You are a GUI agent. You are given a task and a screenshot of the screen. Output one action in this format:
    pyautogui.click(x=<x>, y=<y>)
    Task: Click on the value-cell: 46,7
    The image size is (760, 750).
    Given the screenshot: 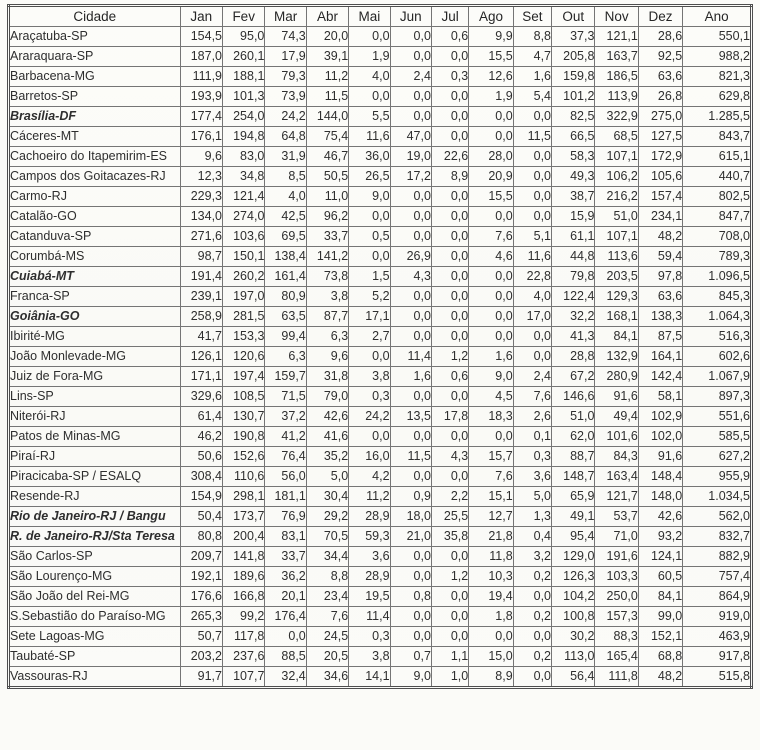 What is the action you would take?
    pyautogui.click(x=327, y=156)
    